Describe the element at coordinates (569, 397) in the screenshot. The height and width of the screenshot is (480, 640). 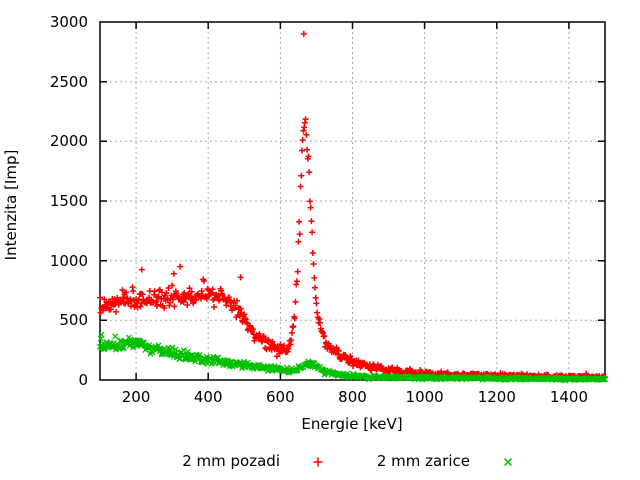
I see `x-tick-label: 1400` at that location.